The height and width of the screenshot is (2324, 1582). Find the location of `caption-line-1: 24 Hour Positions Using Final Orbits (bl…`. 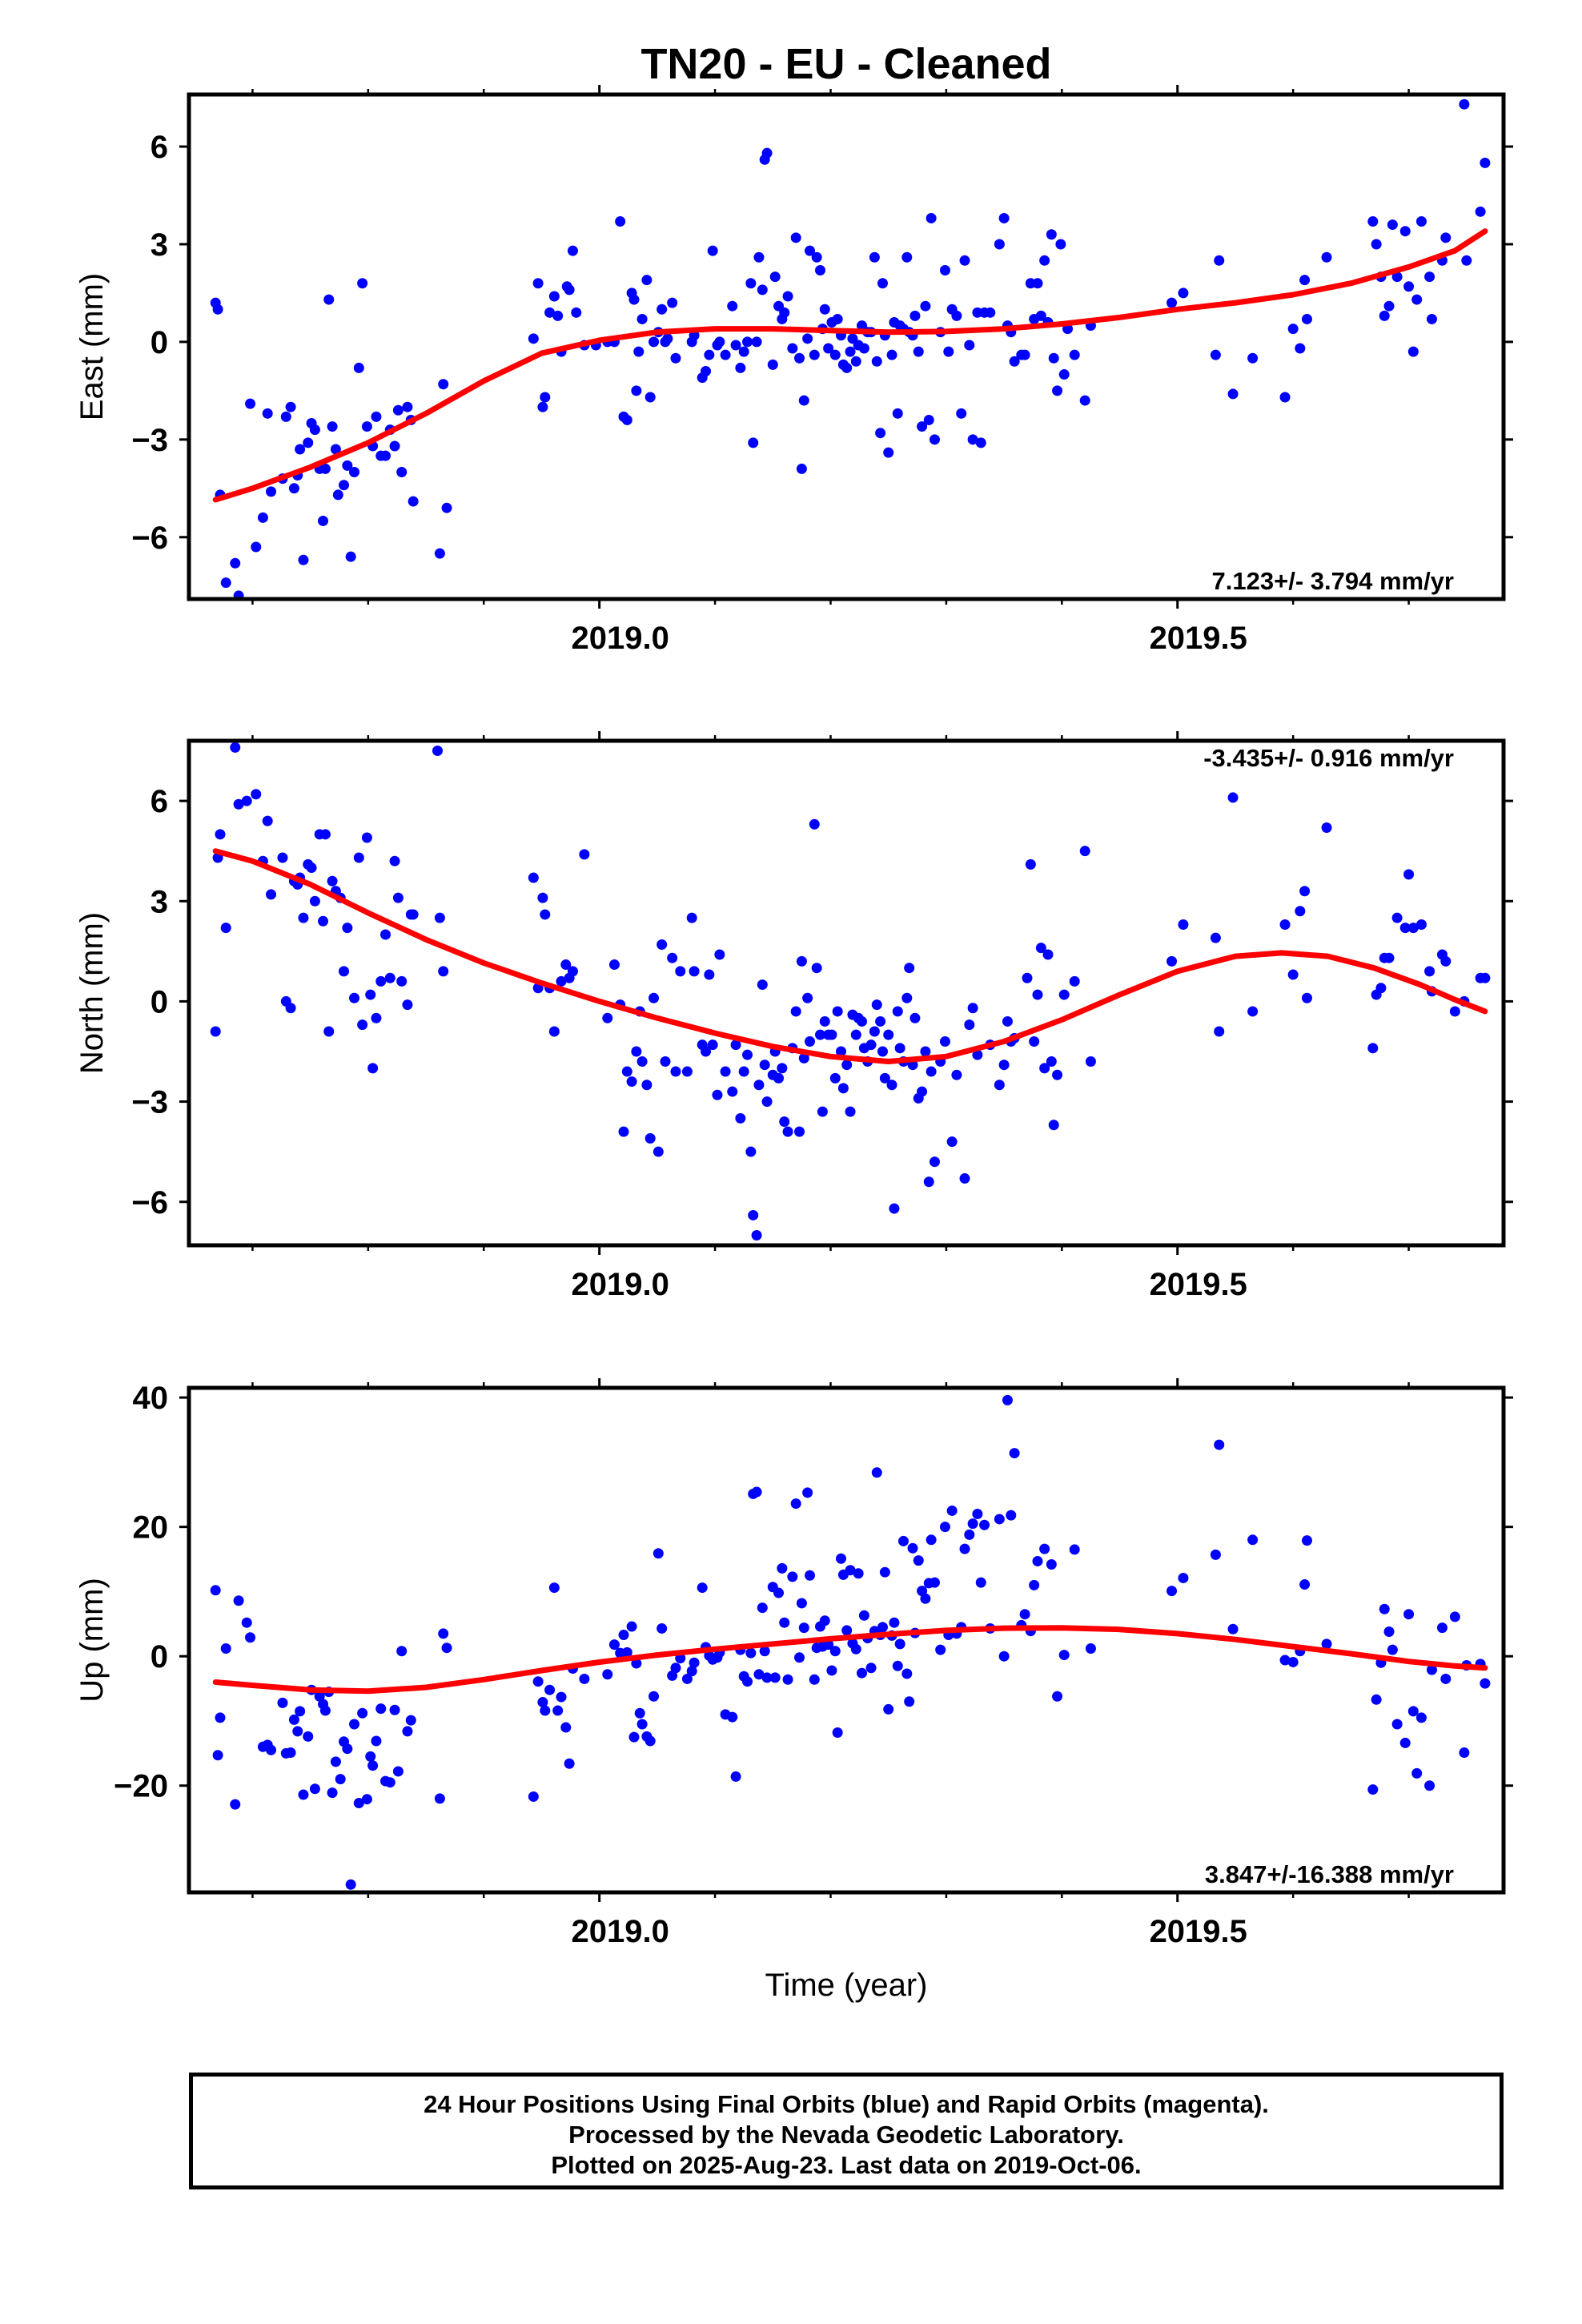

caption-line-1: 24 Hour Positions Using Final Orbits (bl… is located at coordinates (847, 2104).